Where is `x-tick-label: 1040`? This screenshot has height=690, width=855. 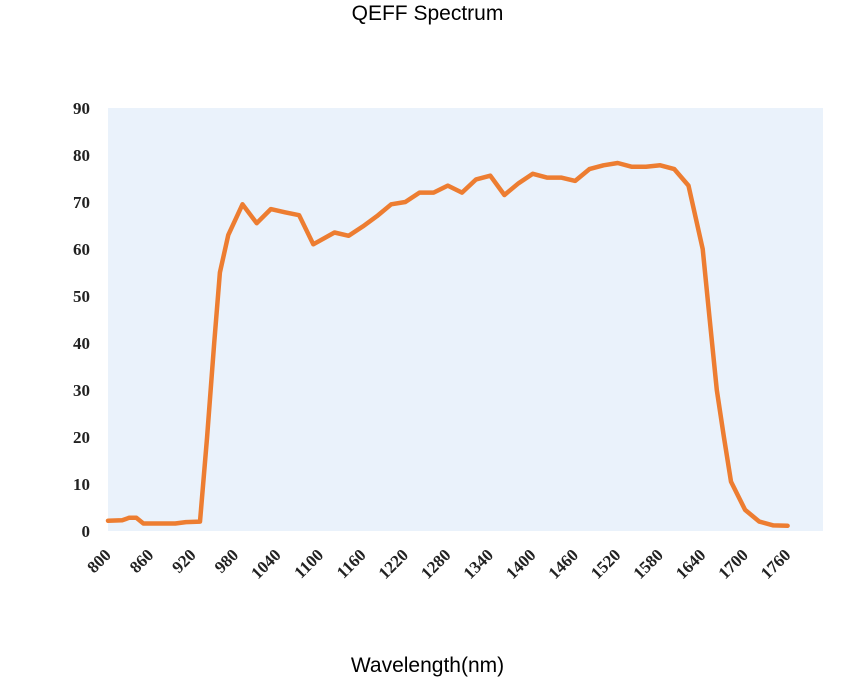 x-tick-label: 1040 is located at coordinates (265, 563).